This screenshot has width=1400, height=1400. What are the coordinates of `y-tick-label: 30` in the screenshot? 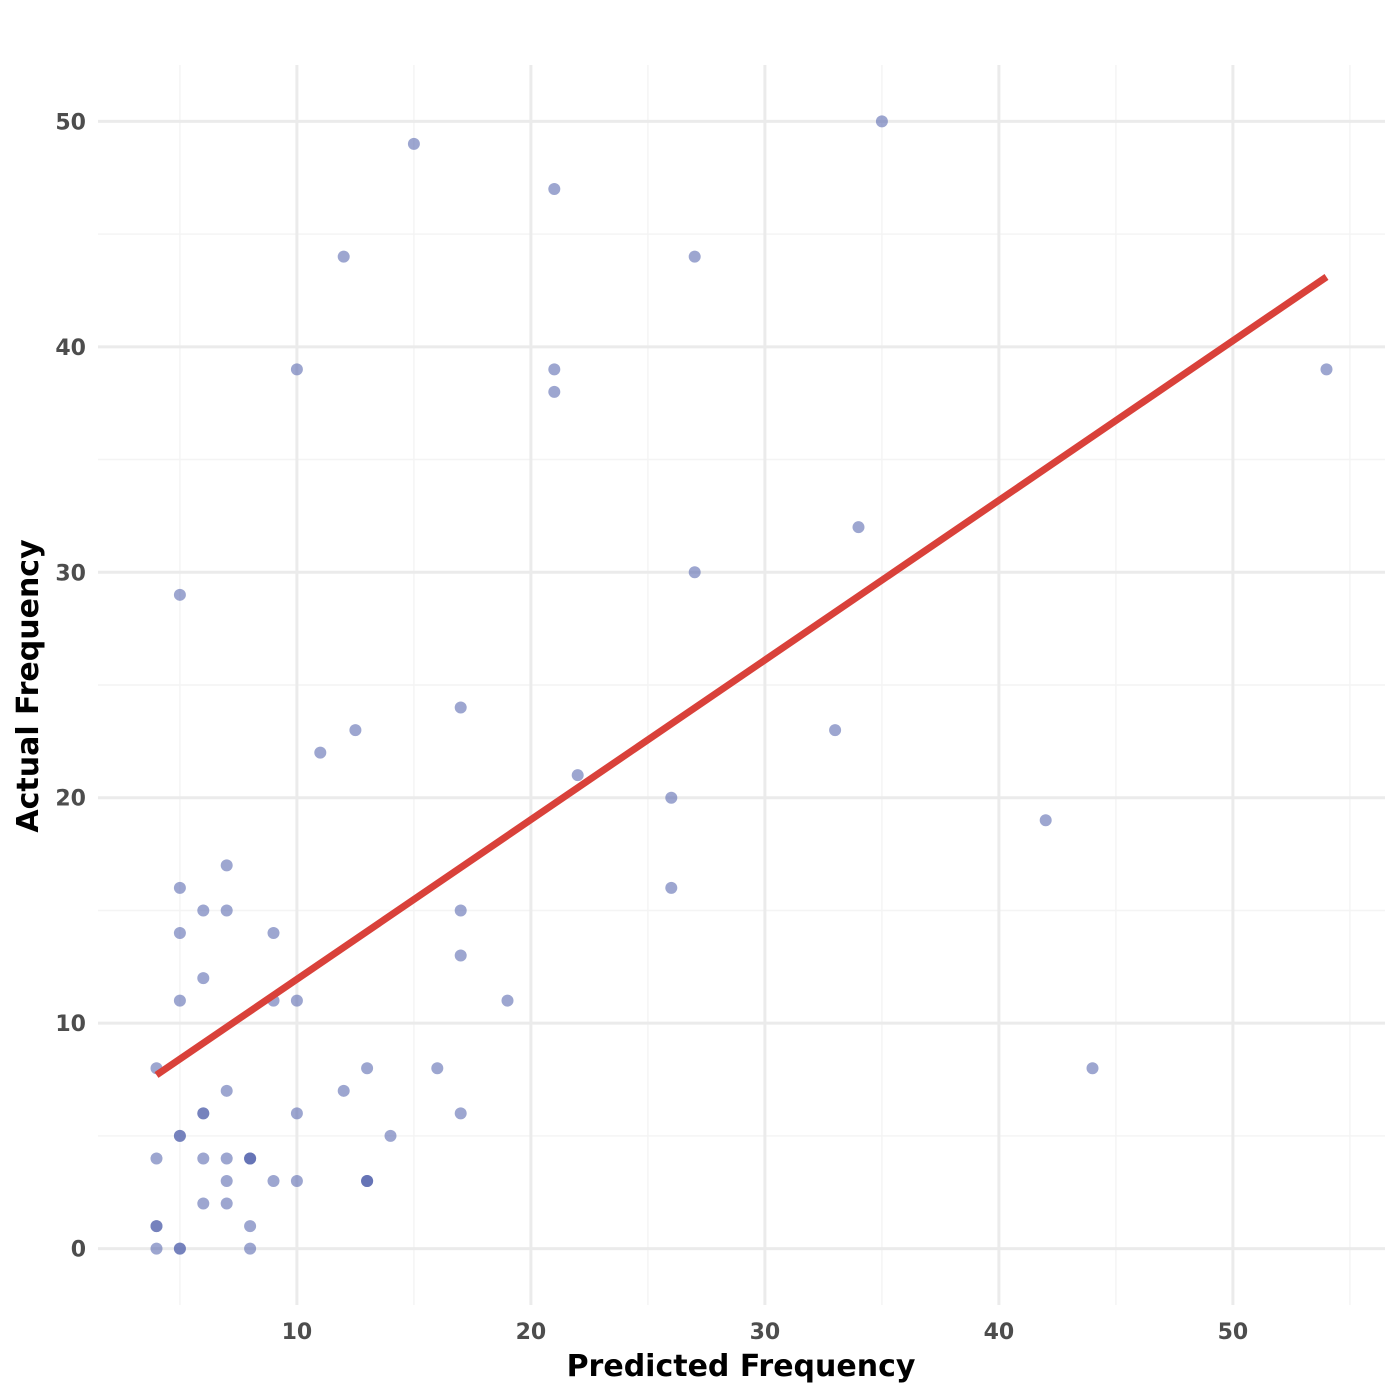 It's located at (70, 573).